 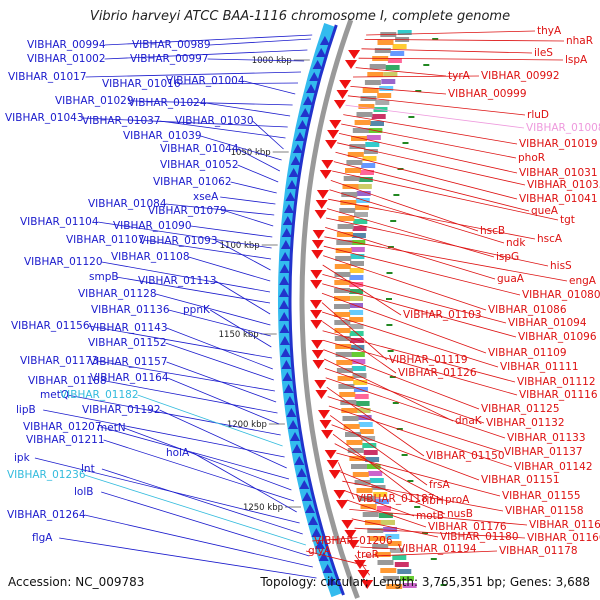 I want to click on gene-label-right: guaA, so click(x=511, y=279).